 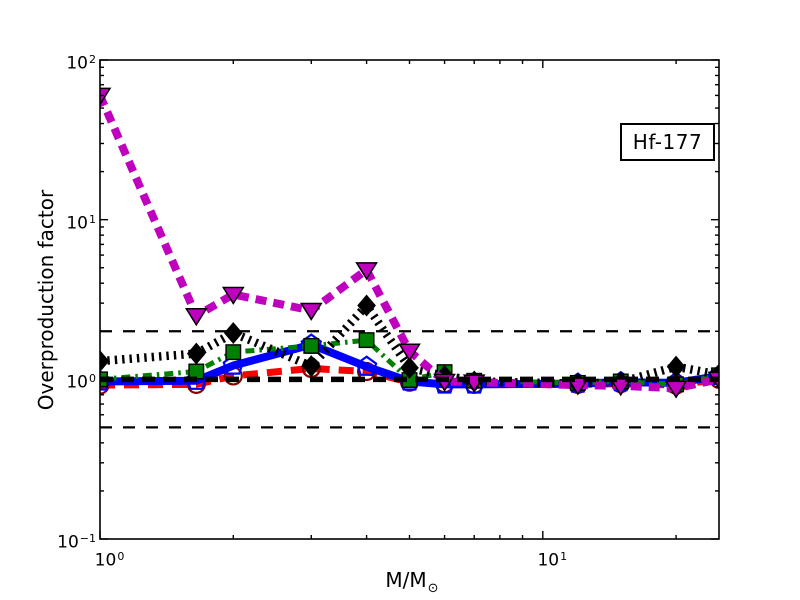 I want to click on isotope-label: Hf-177, so click(x=667, y=142).